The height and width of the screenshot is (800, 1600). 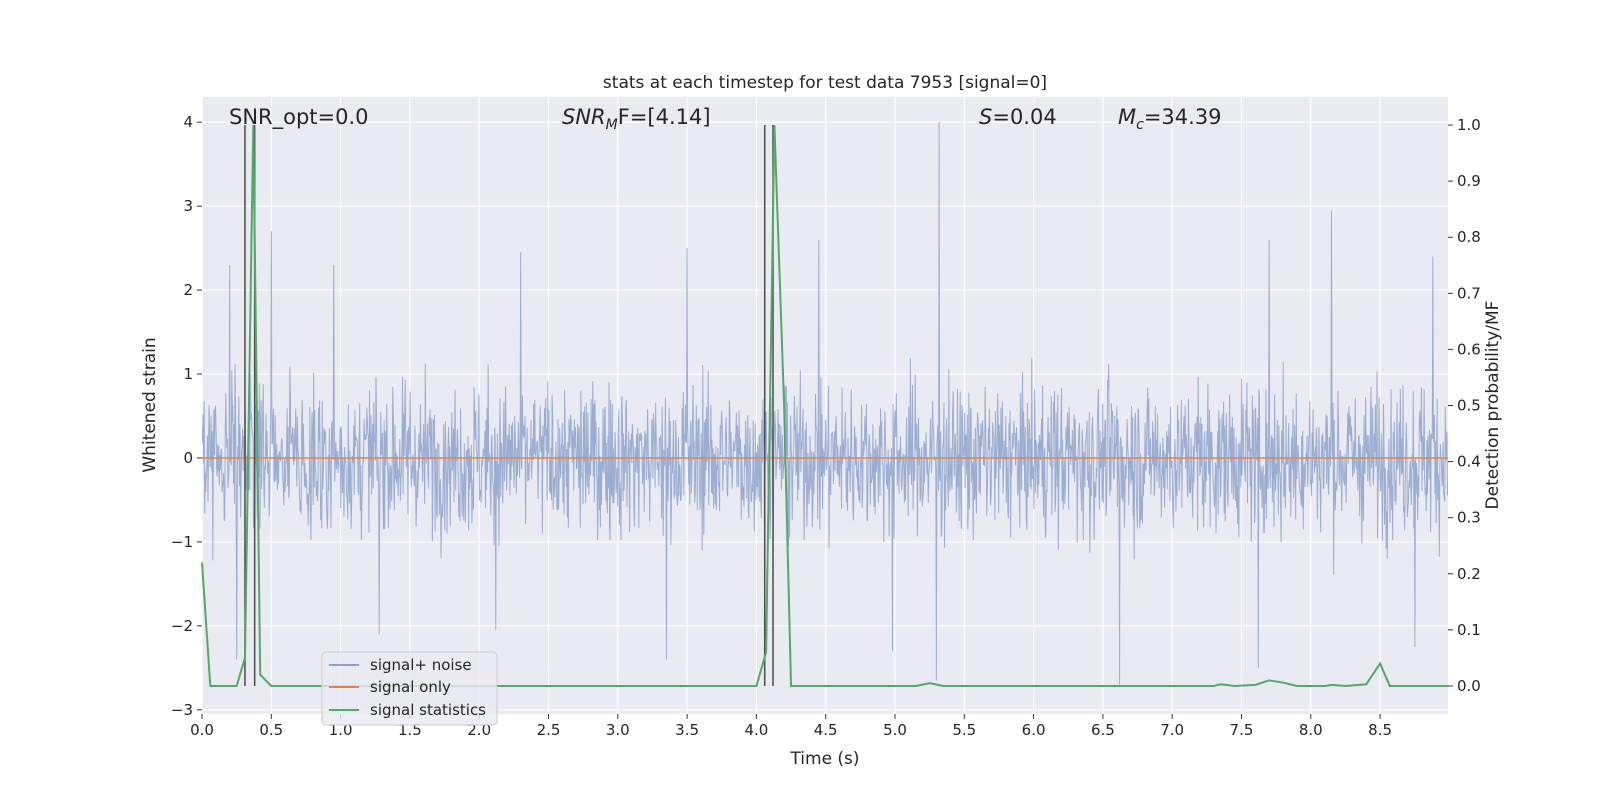 I want to click on legend-box, so click(x=409, y=688).